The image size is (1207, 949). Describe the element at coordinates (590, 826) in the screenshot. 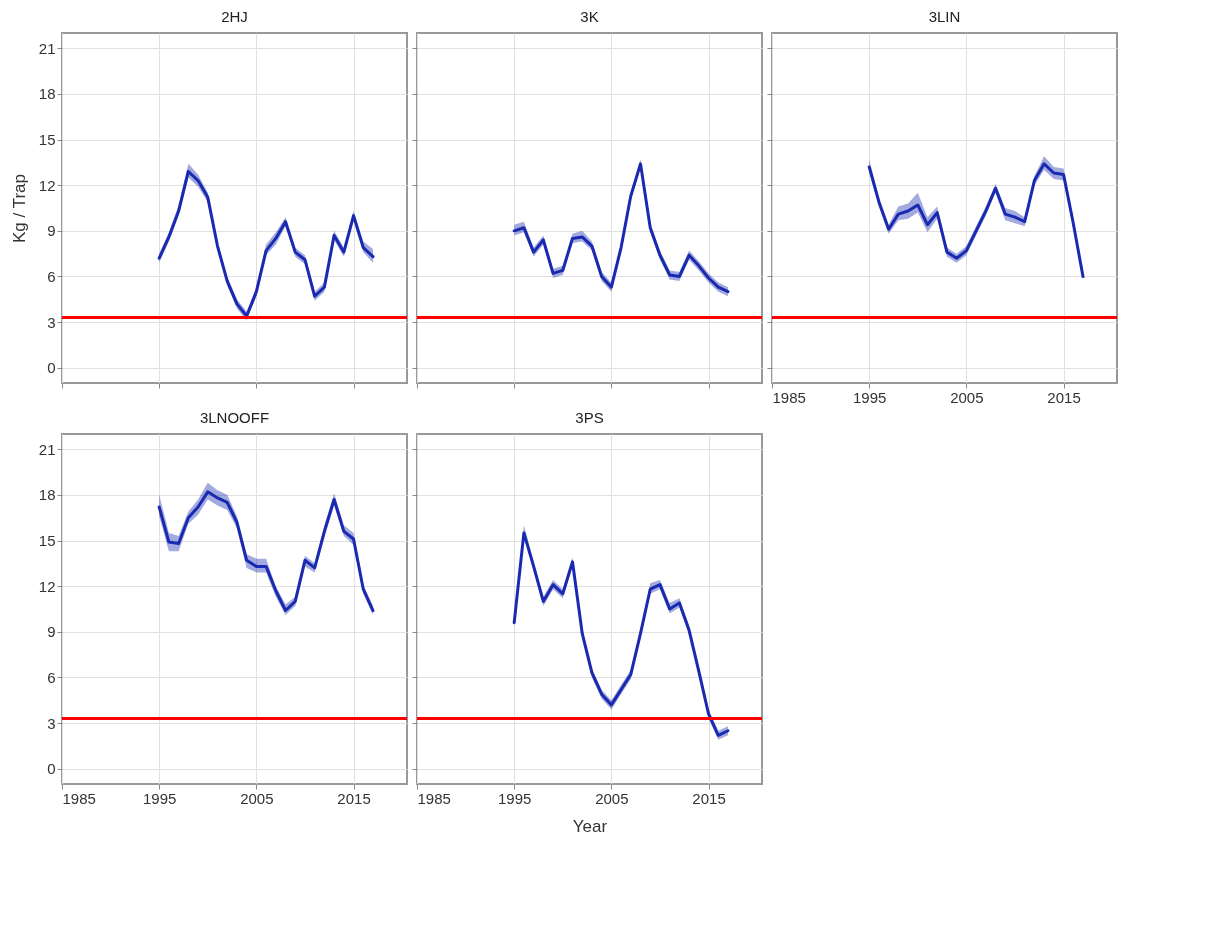

I see `x-axis-title: Year` at that location.